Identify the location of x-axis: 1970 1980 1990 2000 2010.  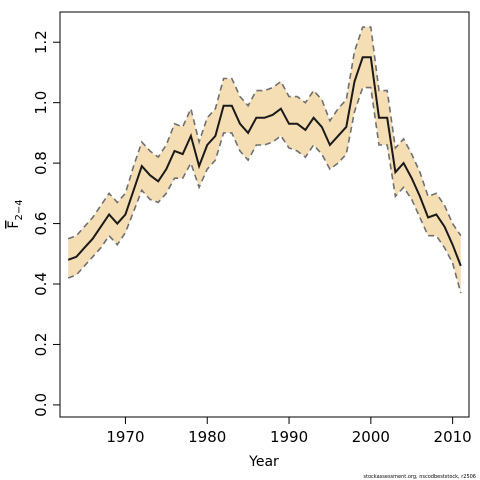
(289, 431).